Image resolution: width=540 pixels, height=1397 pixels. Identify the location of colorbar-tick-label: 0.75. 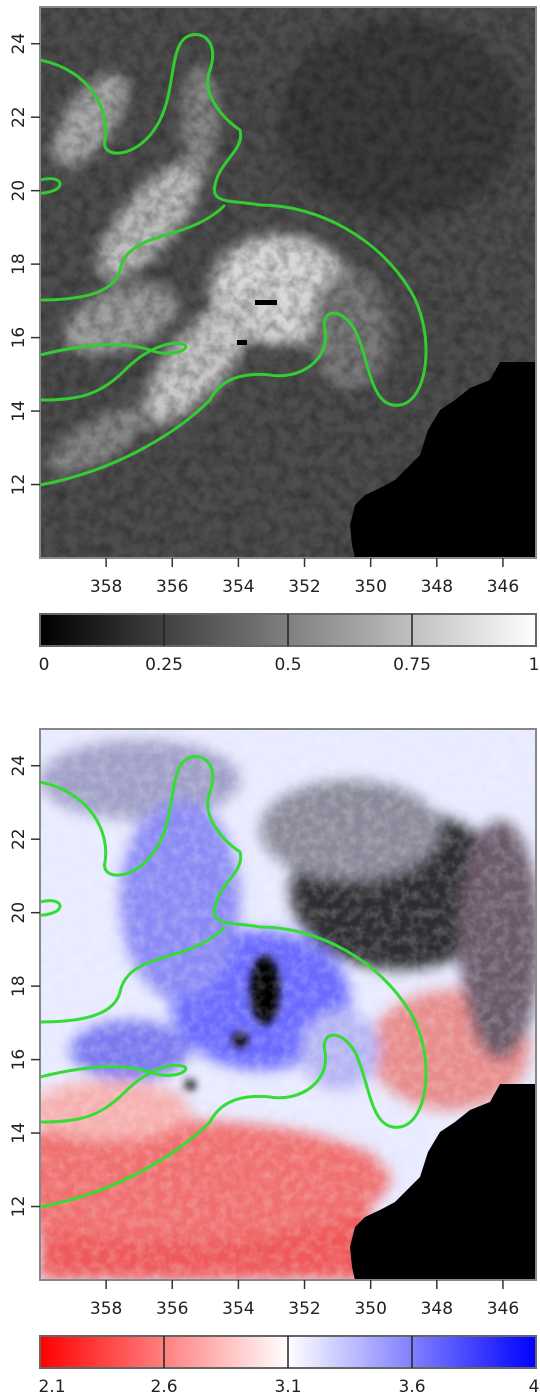
(412, 665).